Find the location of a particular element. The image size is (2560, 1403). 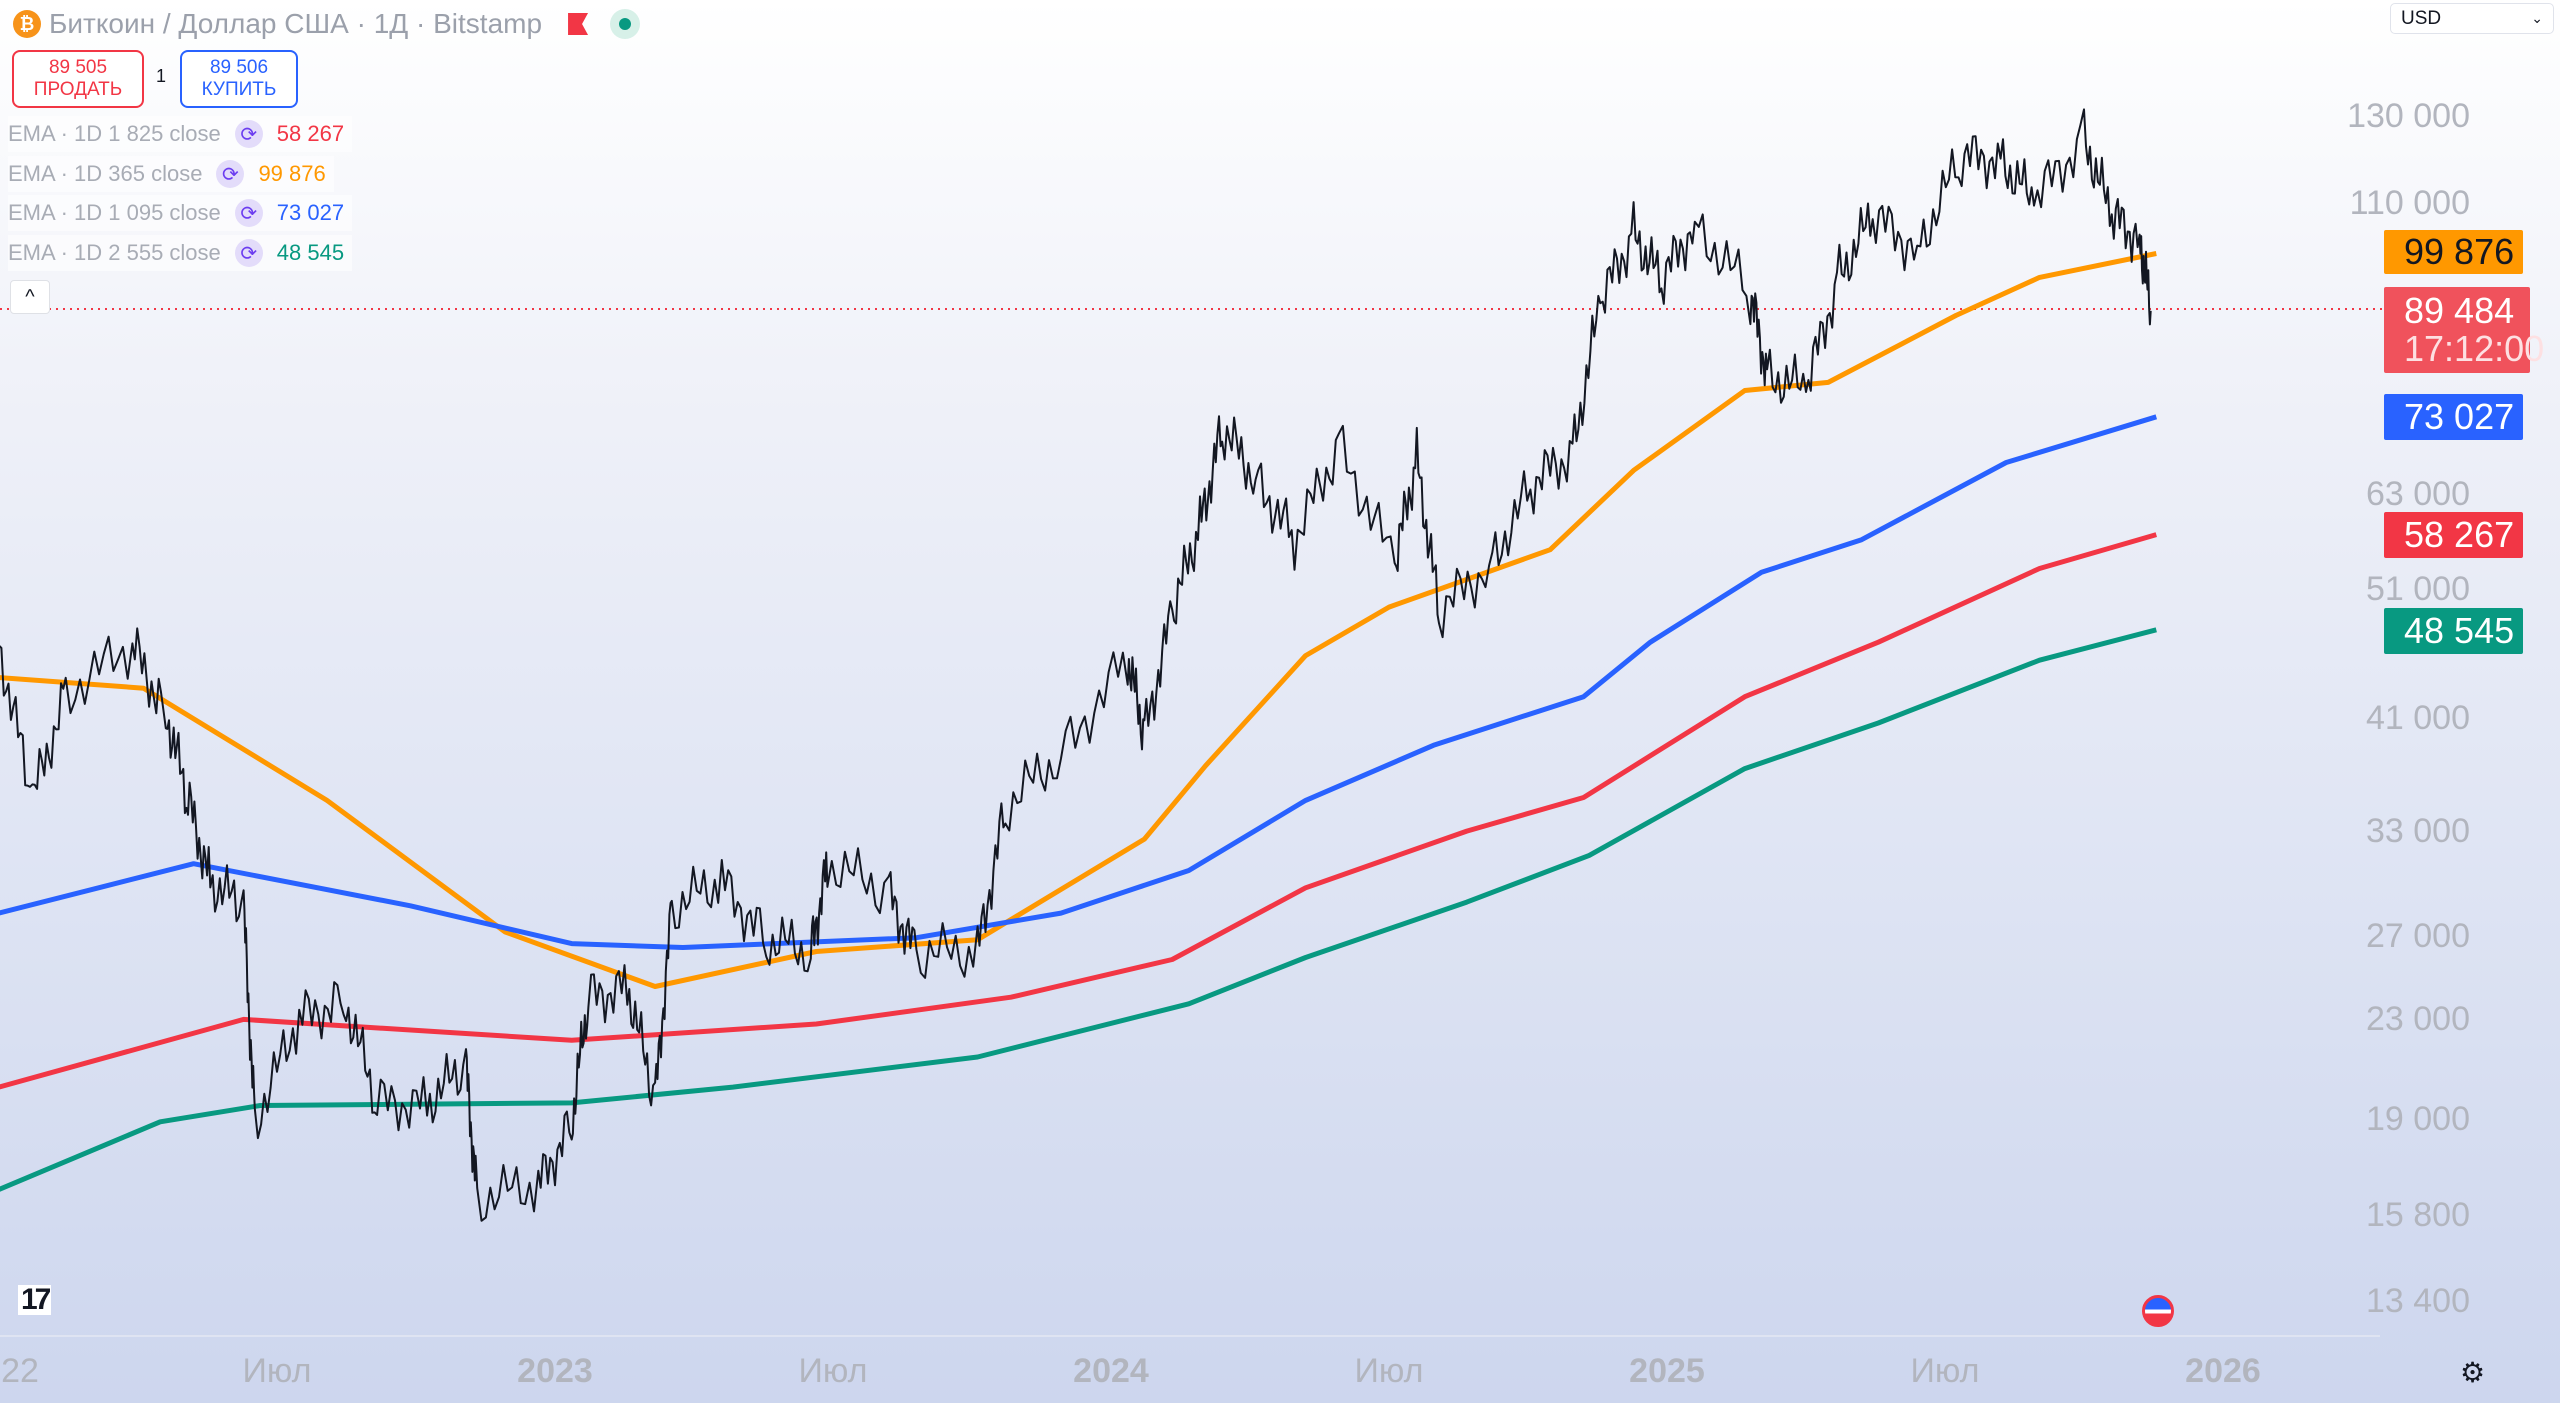

tradingview-logo: 17 is located at coordinates (34, 1300).